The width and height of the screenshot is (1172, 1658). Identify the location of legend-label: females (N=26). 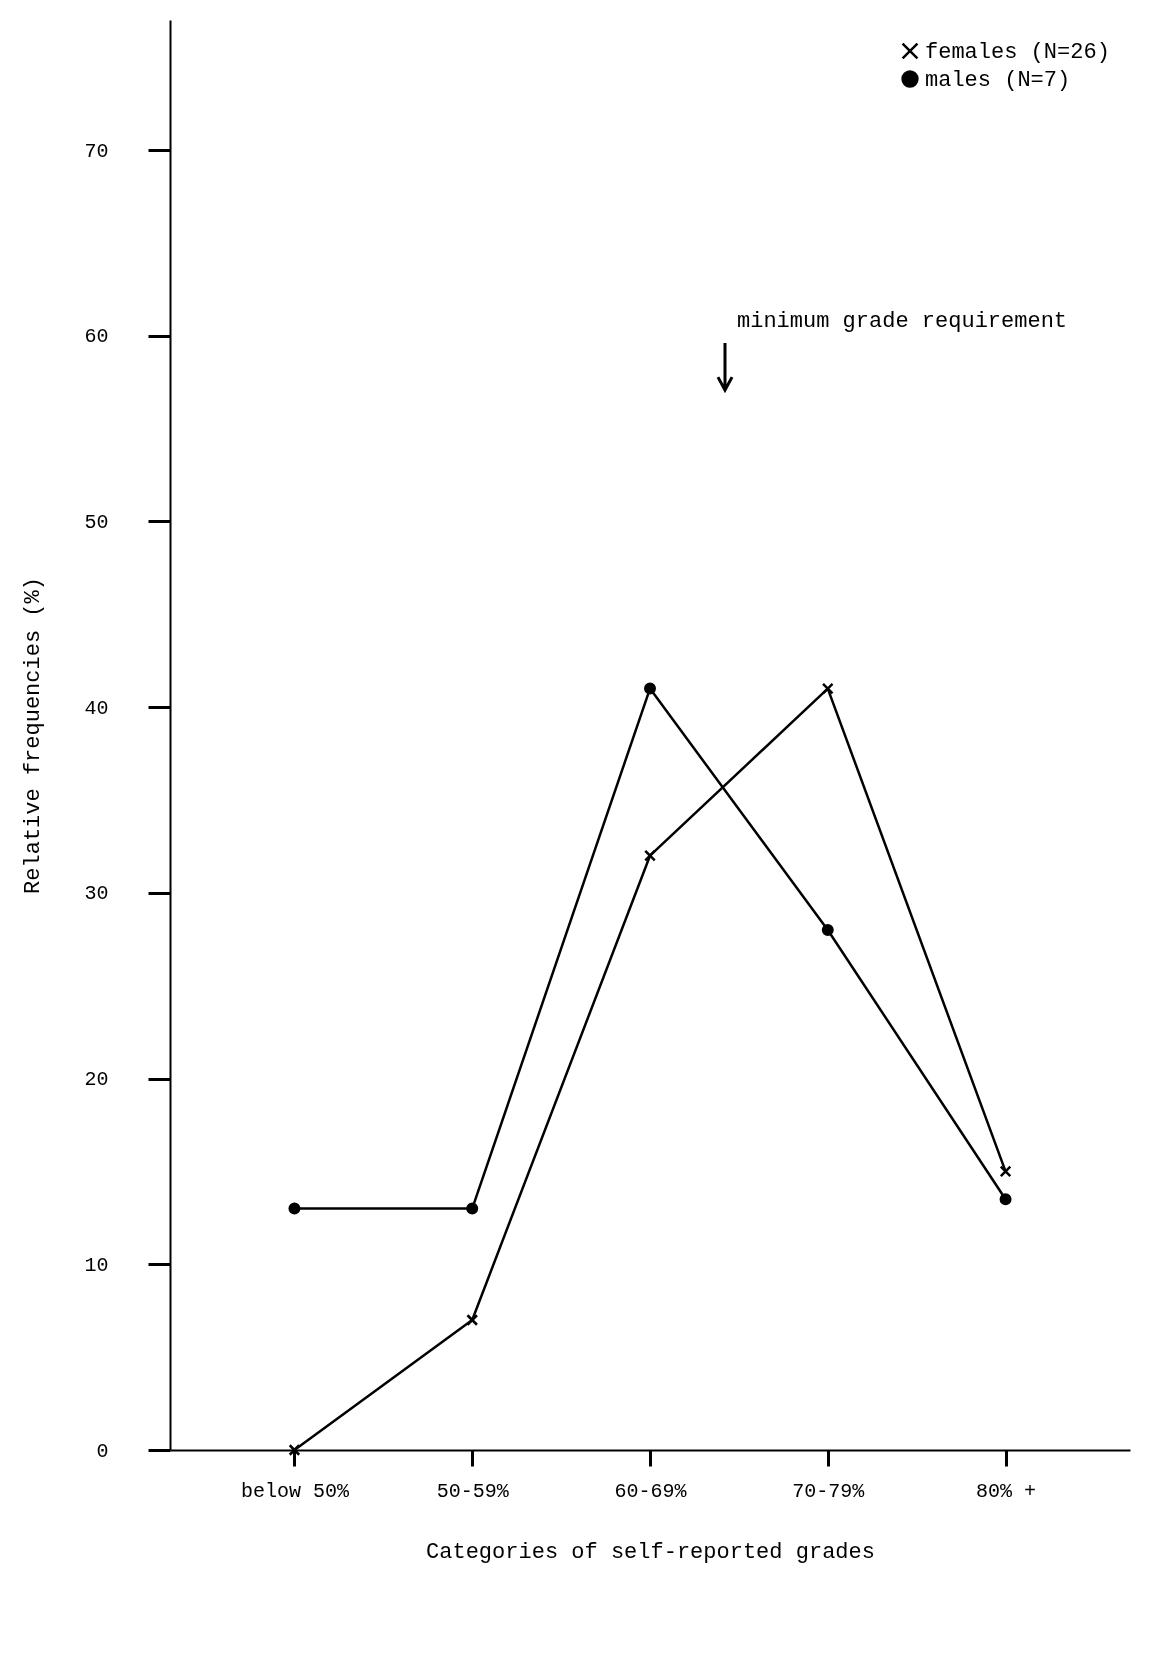
(1017, 52).